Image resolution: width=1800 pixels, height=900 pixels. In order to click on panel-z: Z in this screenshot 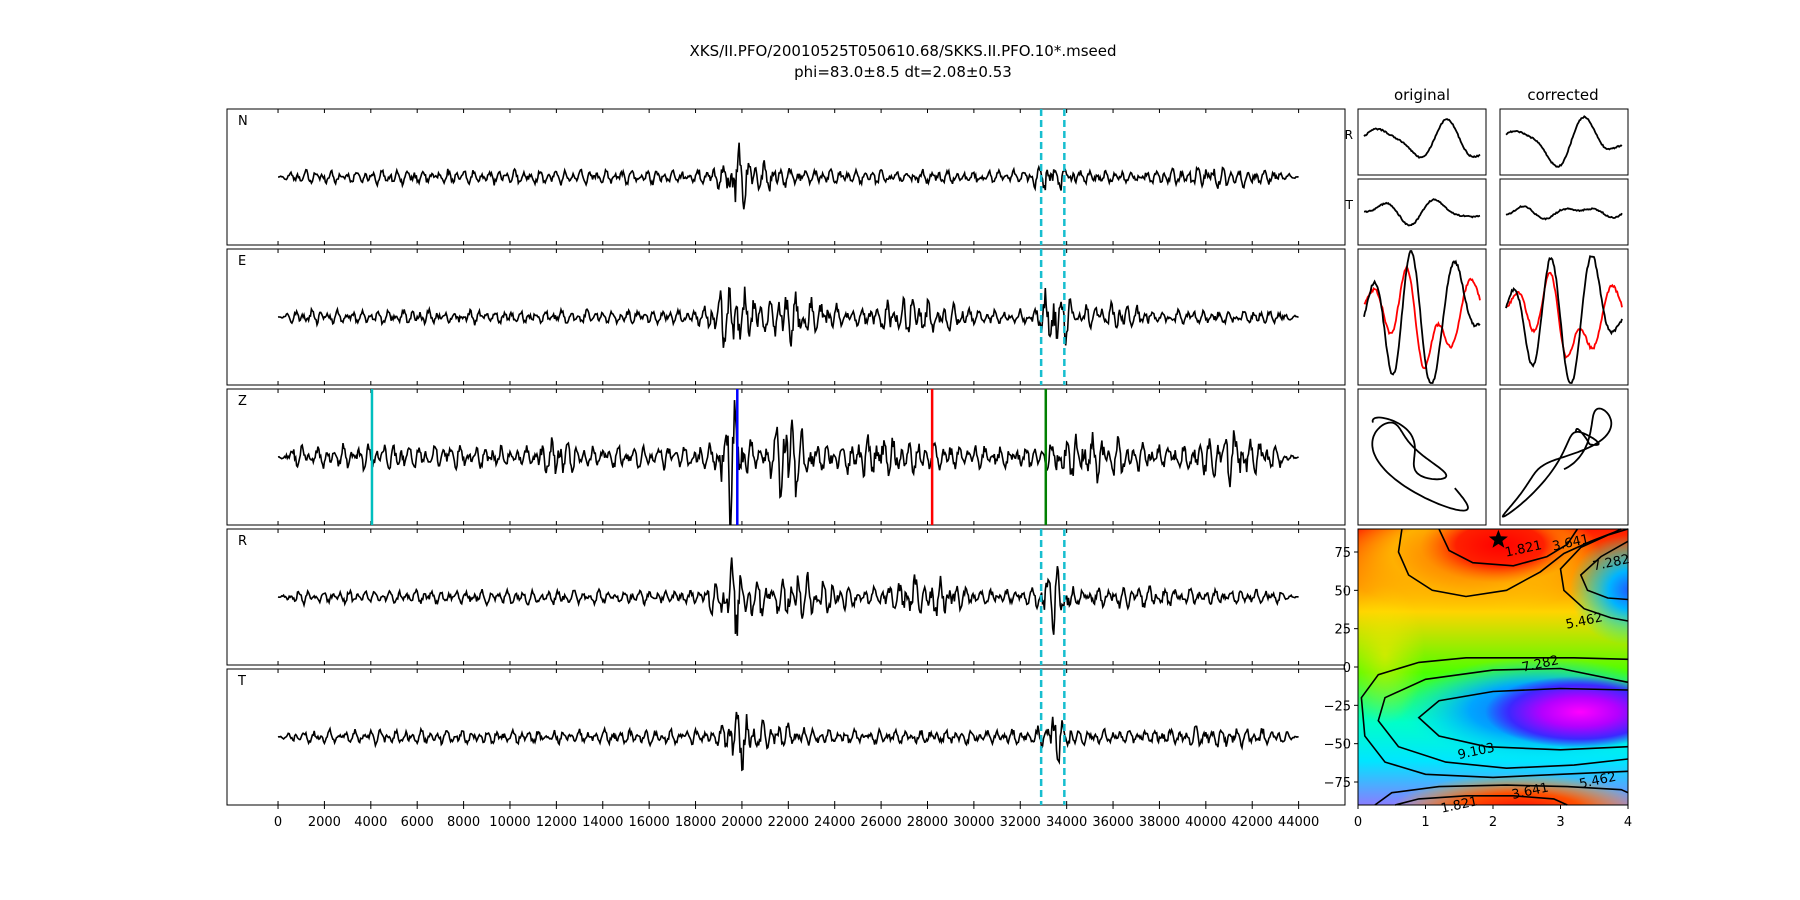, I will do `click(786, 457)`.